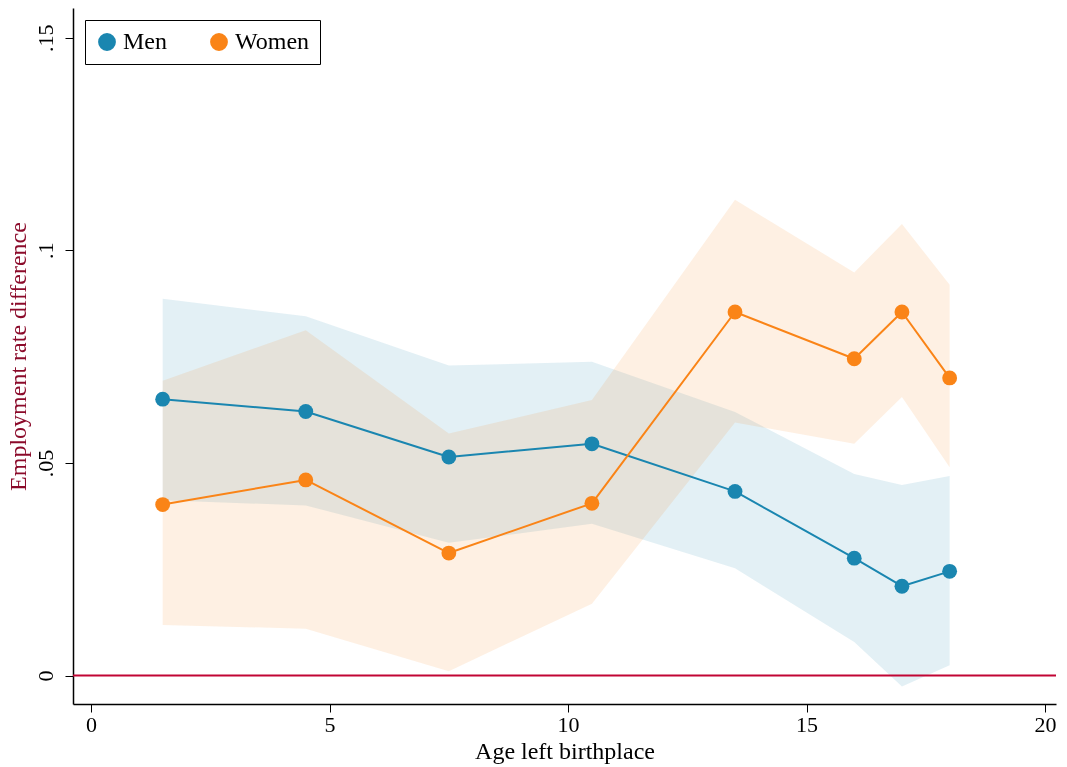 The width and height of the screenshot is (1067, 767). Describe the element at coordinates (45, 463) in the screenshot. I see `y-tick-label: .05` at that location.